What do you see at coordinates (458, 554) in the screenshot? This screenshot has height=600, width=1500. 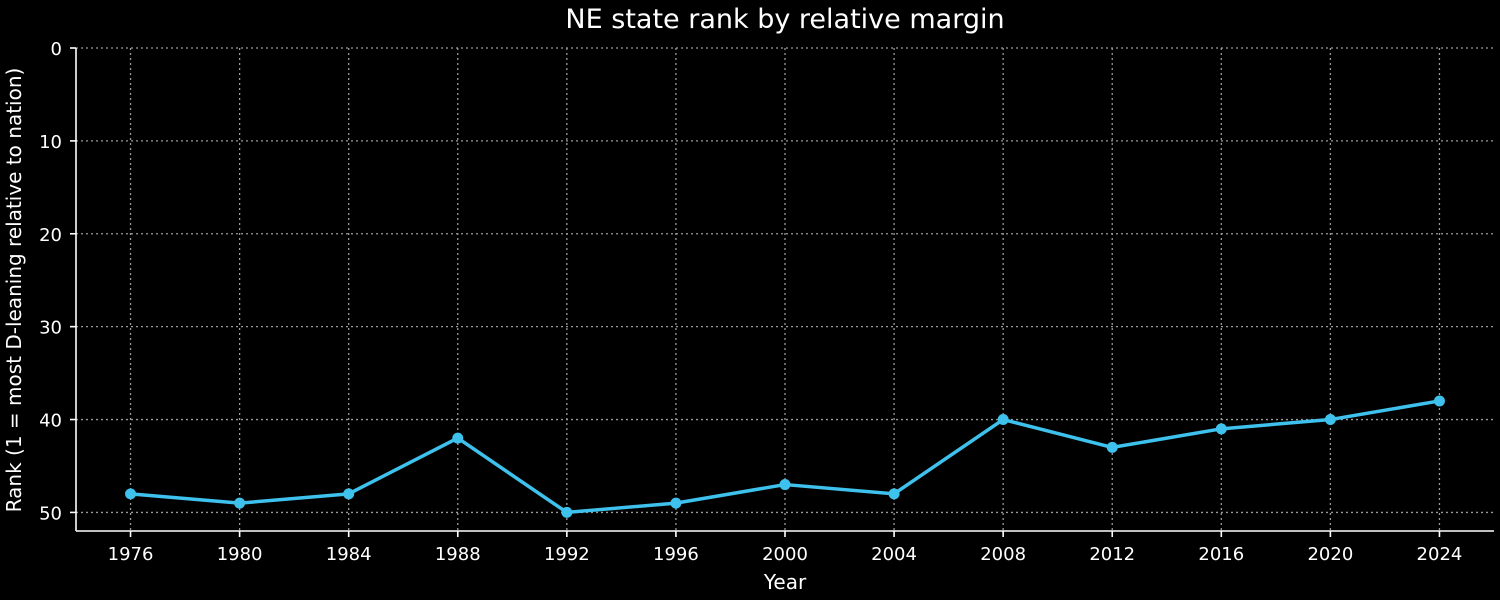 I see `x-tick-label: 1988` at bounding box center [458, 554].